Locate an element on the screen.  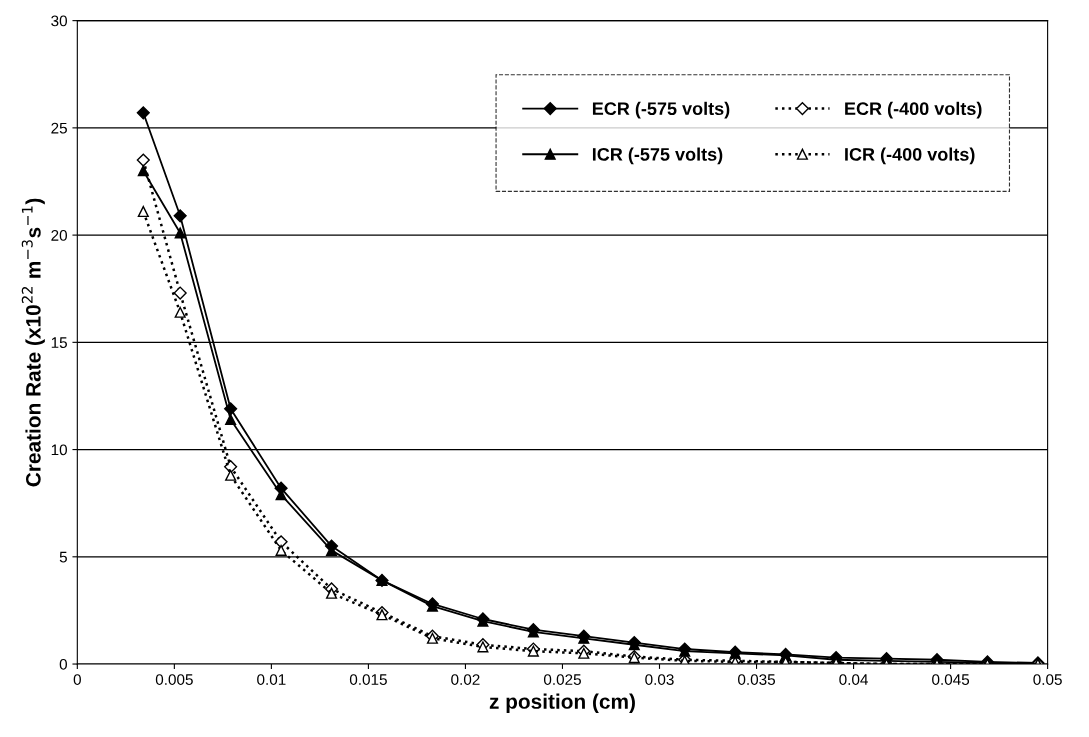
y-tick-label: 25 is located at coordinates (59, 128).